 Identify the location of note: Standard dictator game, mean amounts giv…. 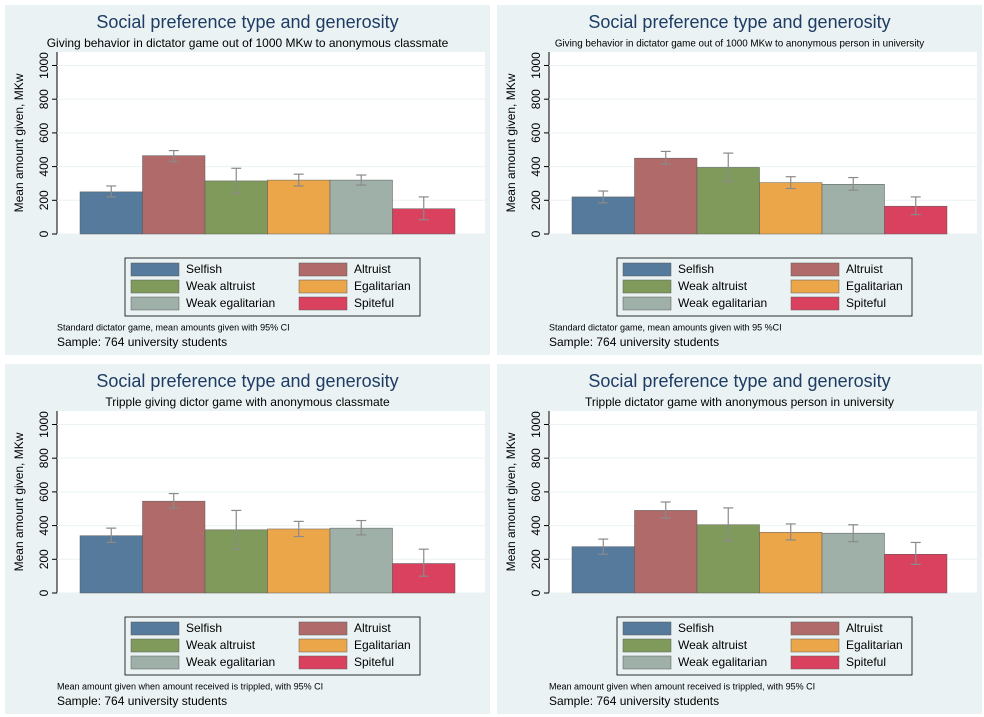
(665, 327).